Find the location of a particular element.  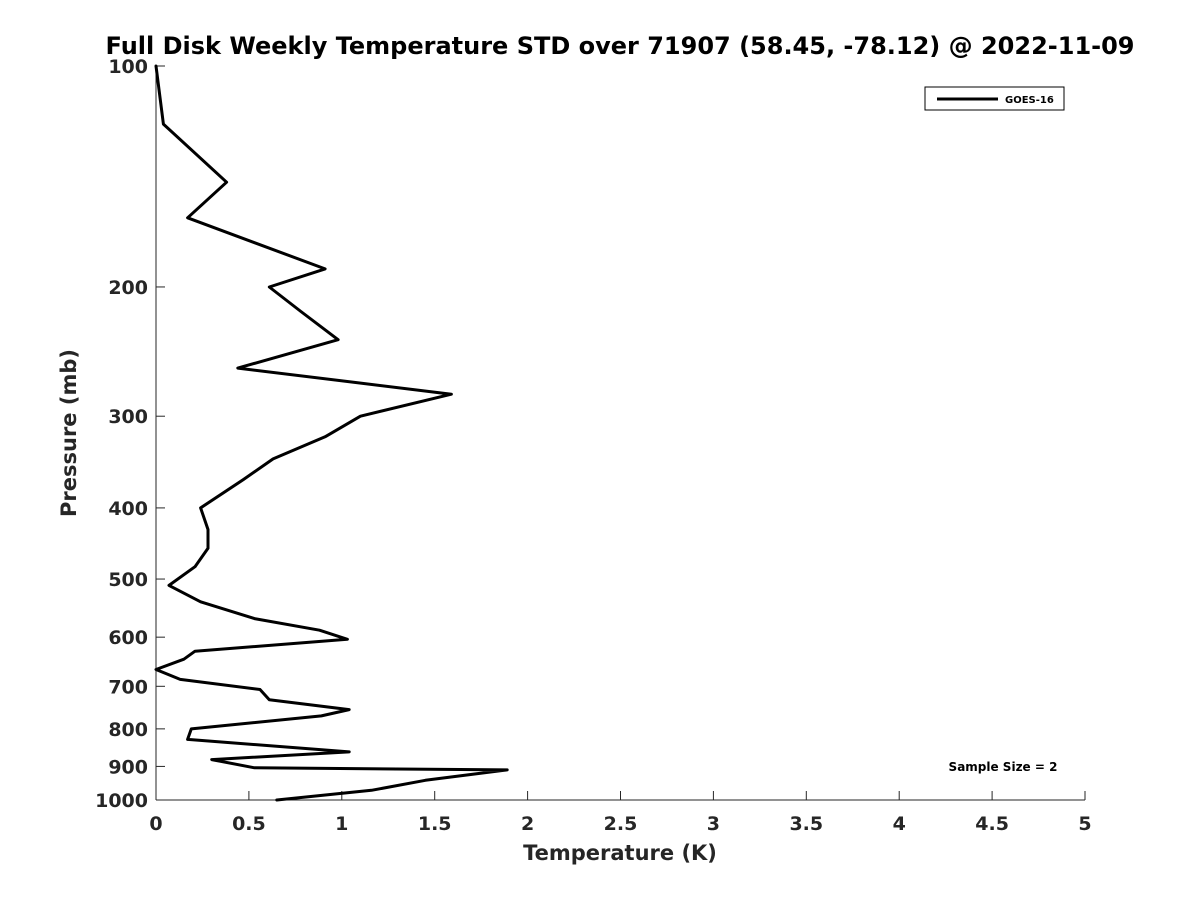

y-tick-label: 800 is located at coordinates (128, 730).